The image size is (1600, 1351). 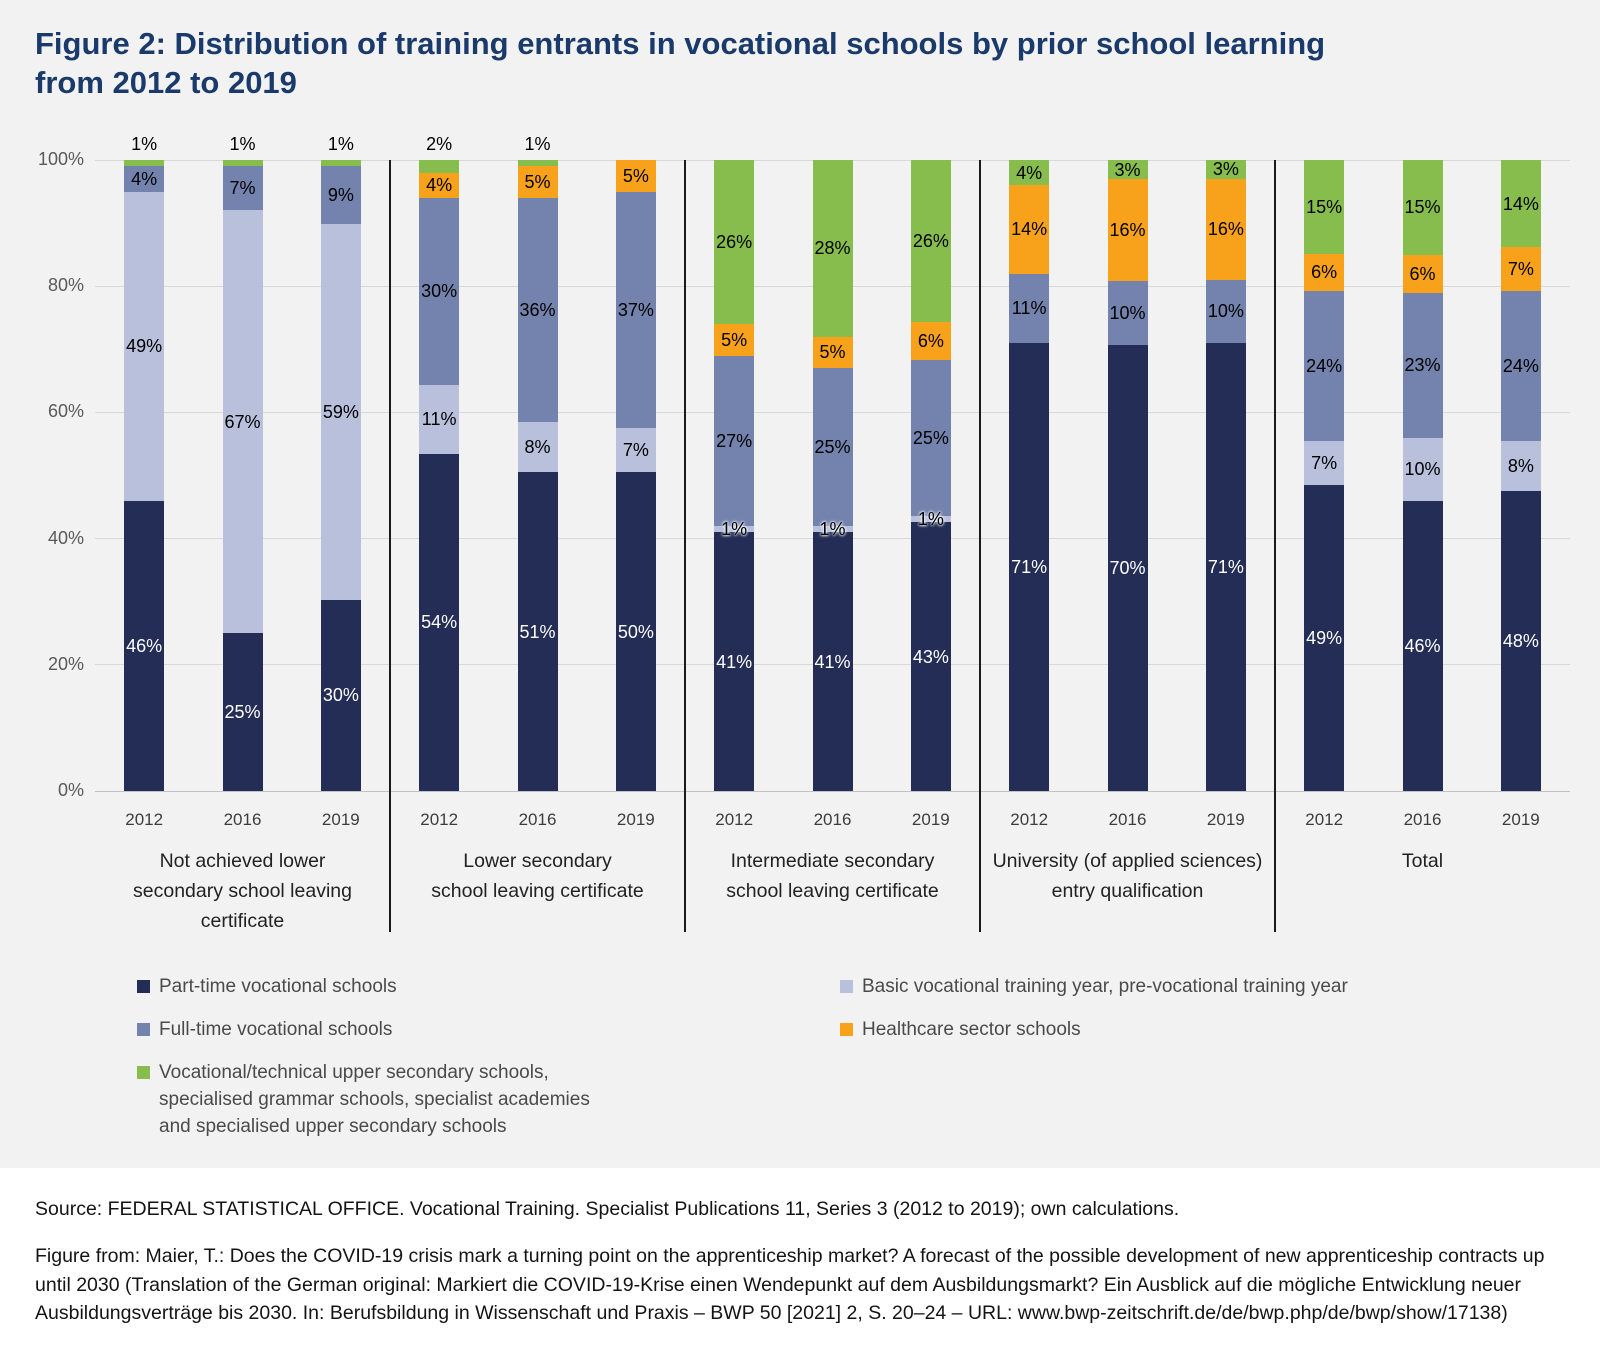 What do you see at coordinates (276, 1029) in the screenshot?
I see `legend-label: Full-time vocational schools` at bounding box center [276, 1029].